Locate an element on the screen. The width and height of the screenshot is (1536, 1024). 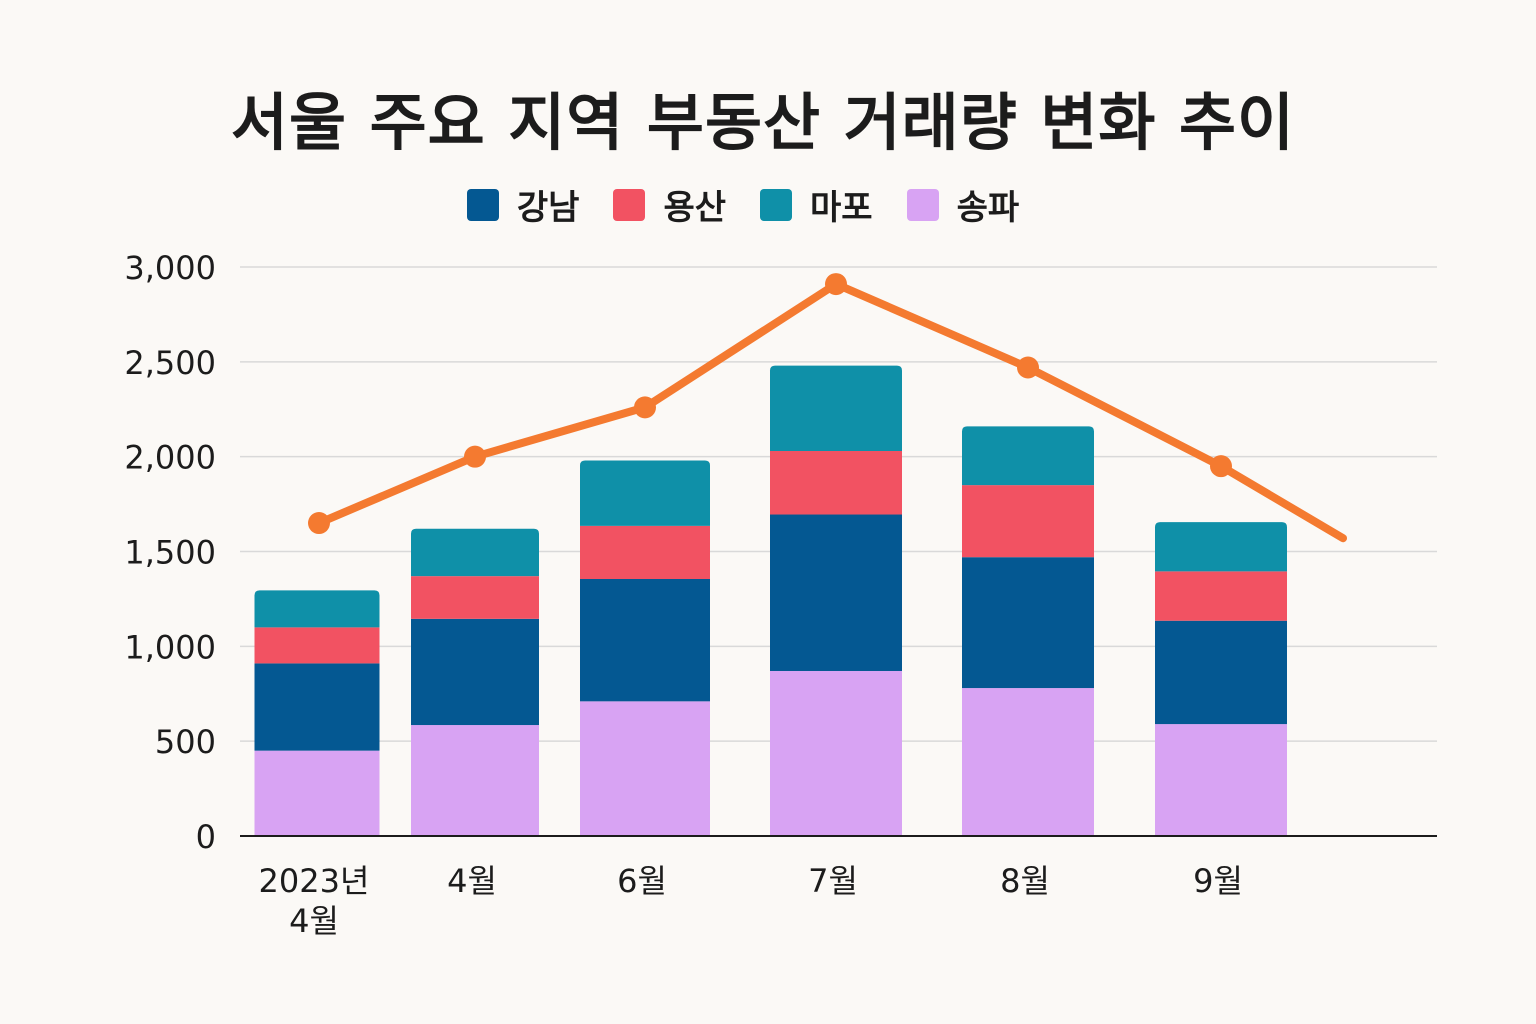
y-tick-label: 3,000 is located at coordinates (170, 268).